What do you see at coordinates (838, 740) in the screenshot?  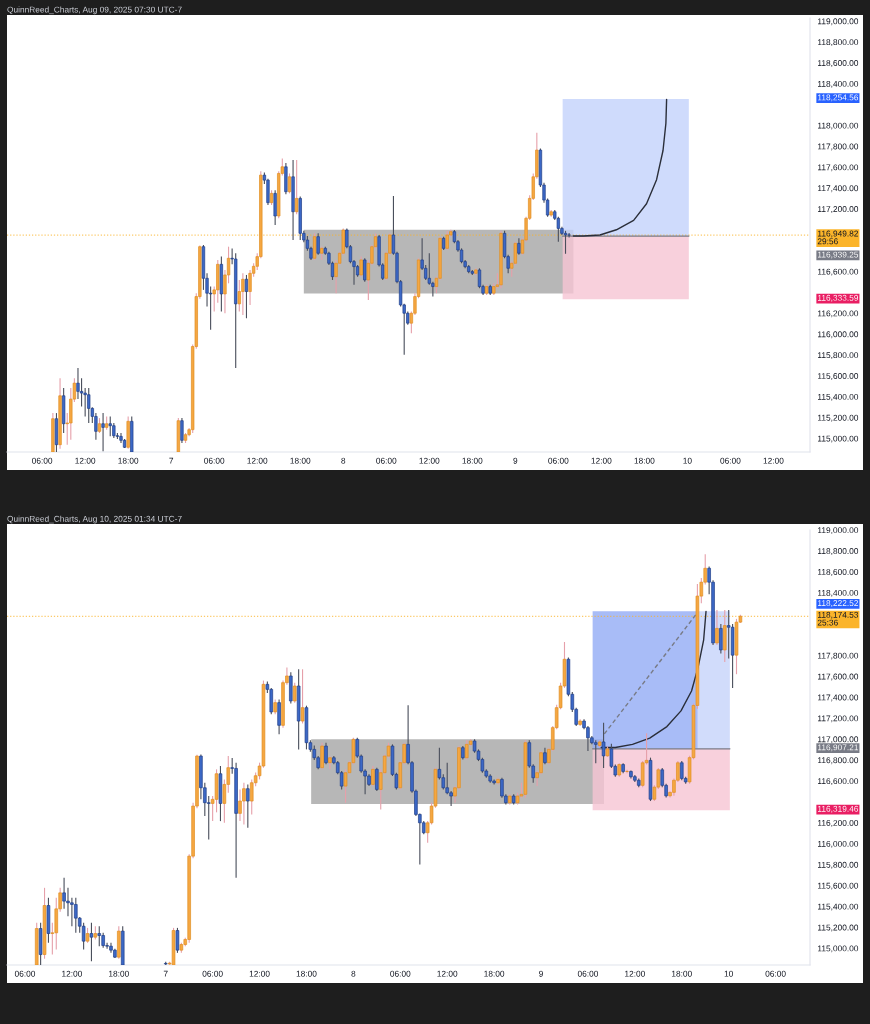 I see `y-tick-label: 117,000.00` at bounding box center [838, 740].